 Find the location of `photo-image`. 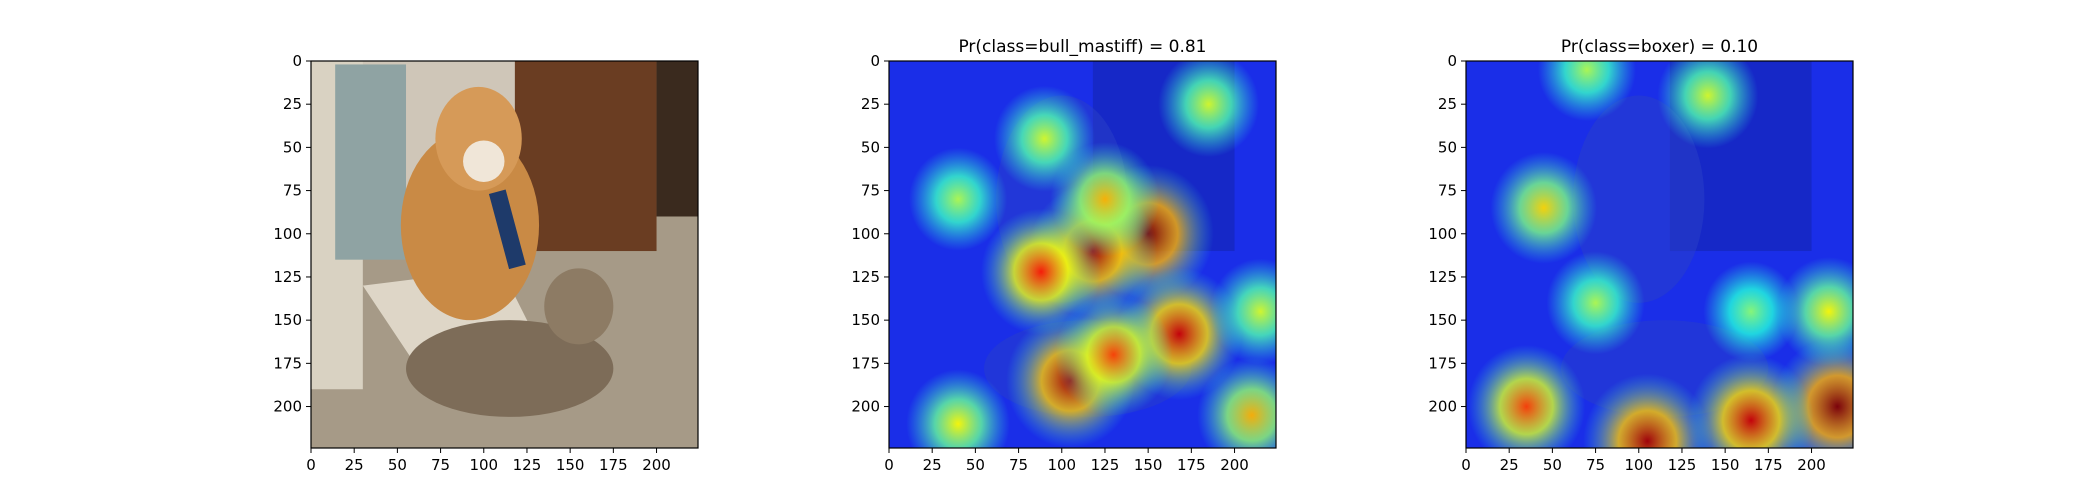

photo-image is located at coordinates (504, 254).